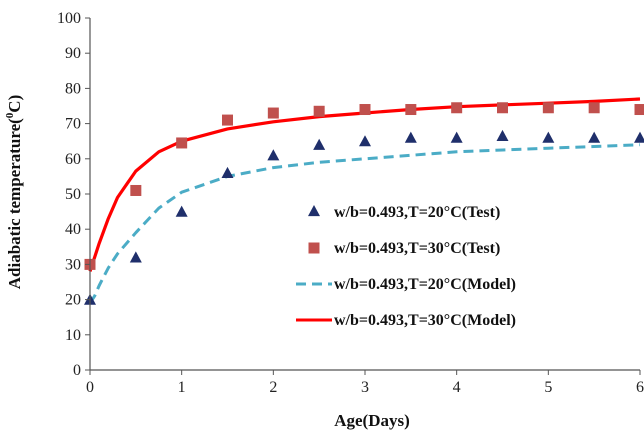 Image resolution: width=644 pixels, height=437 pixels. I want to click on y-tick-label: 10, so click(73, 335).